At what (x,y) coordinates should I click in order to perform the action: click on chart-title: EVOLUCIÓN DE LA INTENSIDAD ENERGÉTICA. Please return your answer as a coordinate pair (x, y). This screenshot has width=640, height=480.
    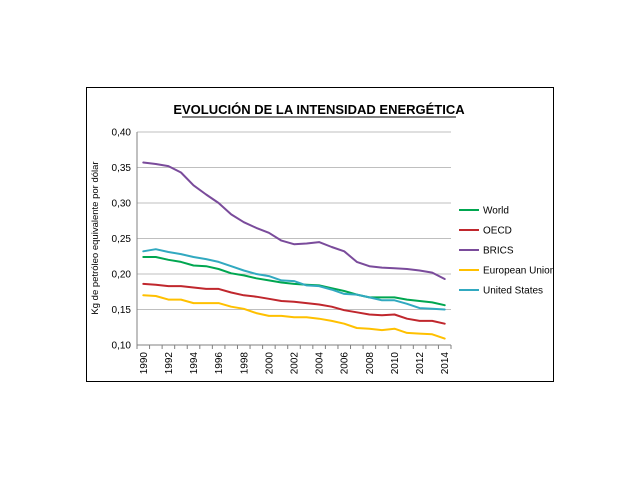
    Looking at the image, I should click on (319, 109).